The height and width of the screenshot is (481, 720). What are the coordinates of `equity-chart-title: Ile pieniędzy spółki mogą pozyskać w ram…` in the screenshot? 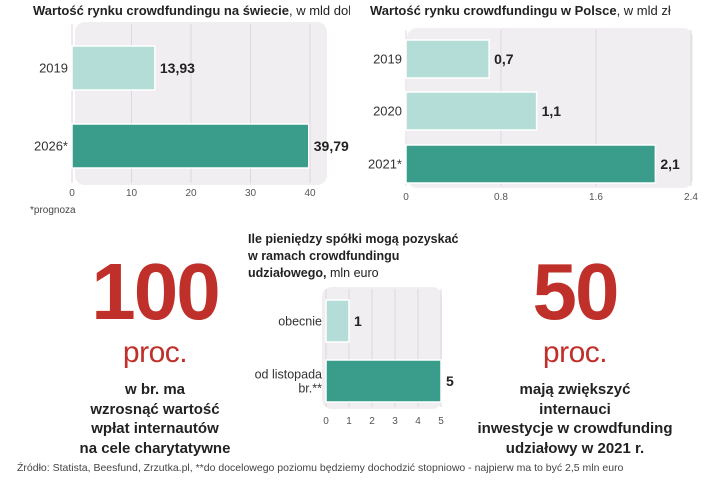 It's located at (354, 256).